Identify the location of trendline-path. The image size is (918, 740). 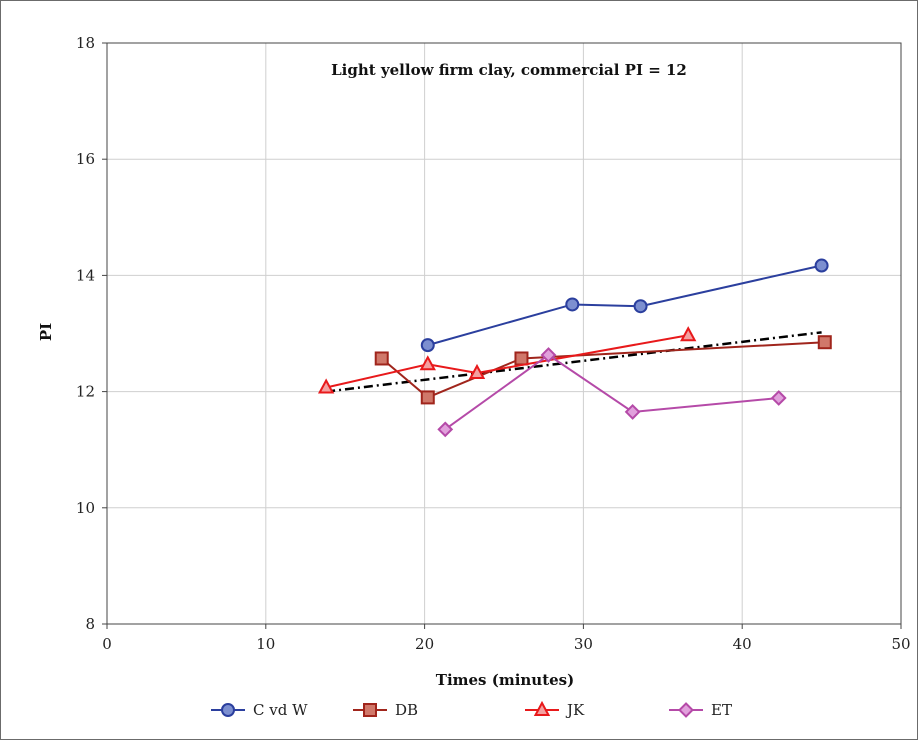
(573, 362).